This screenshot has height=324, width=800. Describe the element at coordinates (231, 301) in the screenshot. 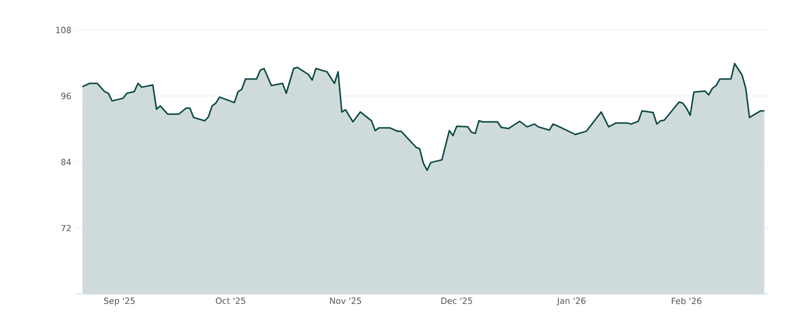

I see `x-tick-label: Oct '25` at that location.